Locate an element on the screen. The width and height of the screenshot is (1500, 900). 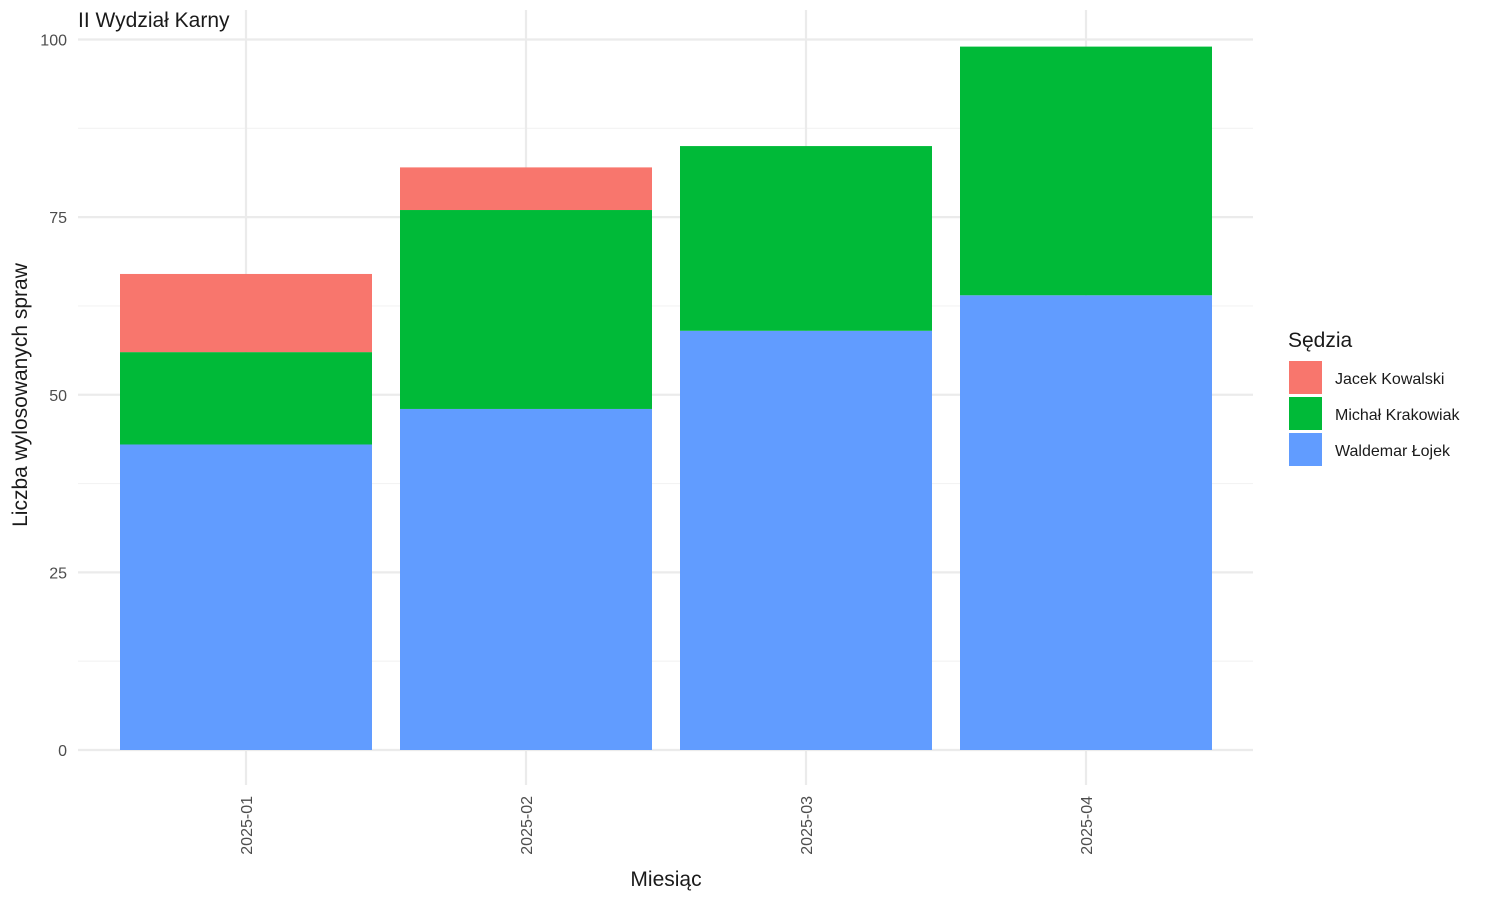
y-tick-label: 50 is located at coordinates (58, 396).